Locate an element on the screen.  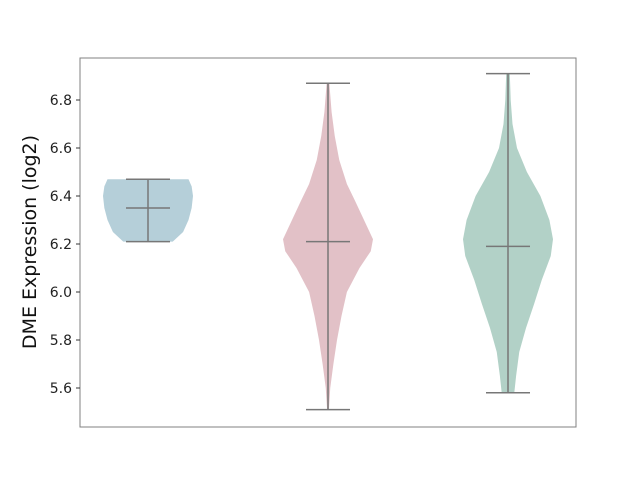
y-tick-label: 5.8 is located at coordinates (61, 341).